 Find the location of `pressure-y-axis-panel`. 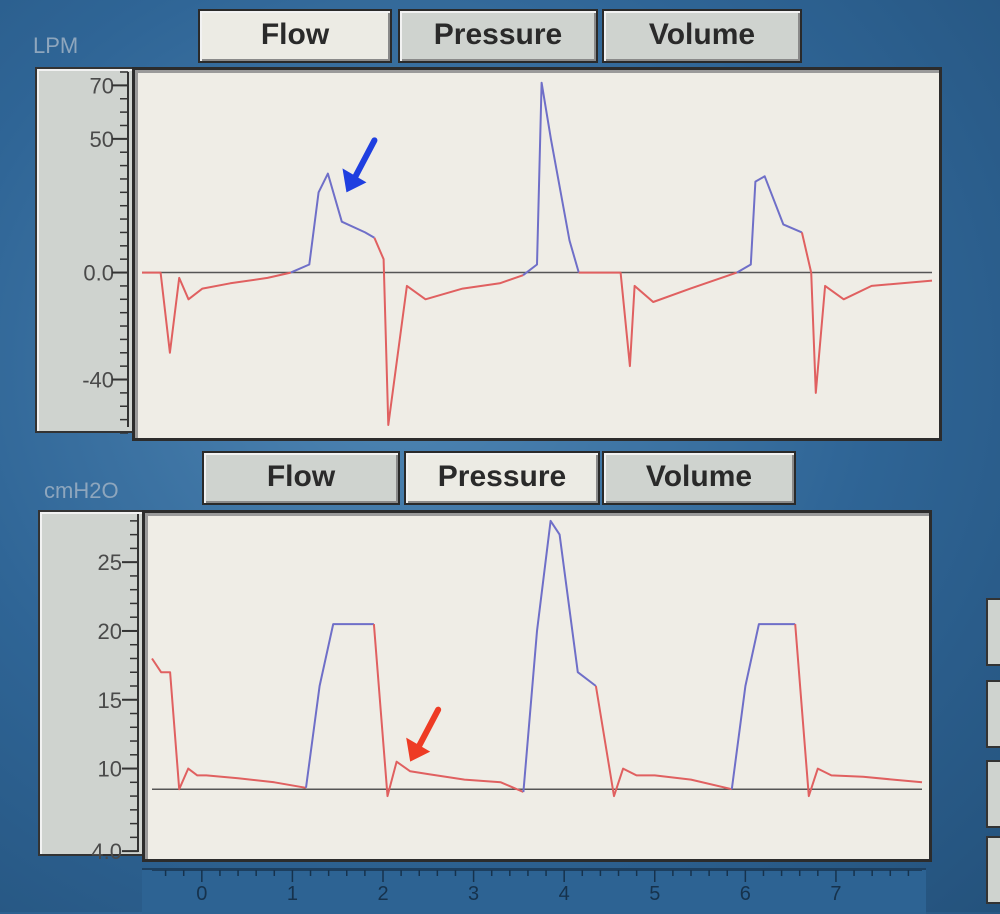

pressure-y-axis-panel is located at coordinates (92, 683).